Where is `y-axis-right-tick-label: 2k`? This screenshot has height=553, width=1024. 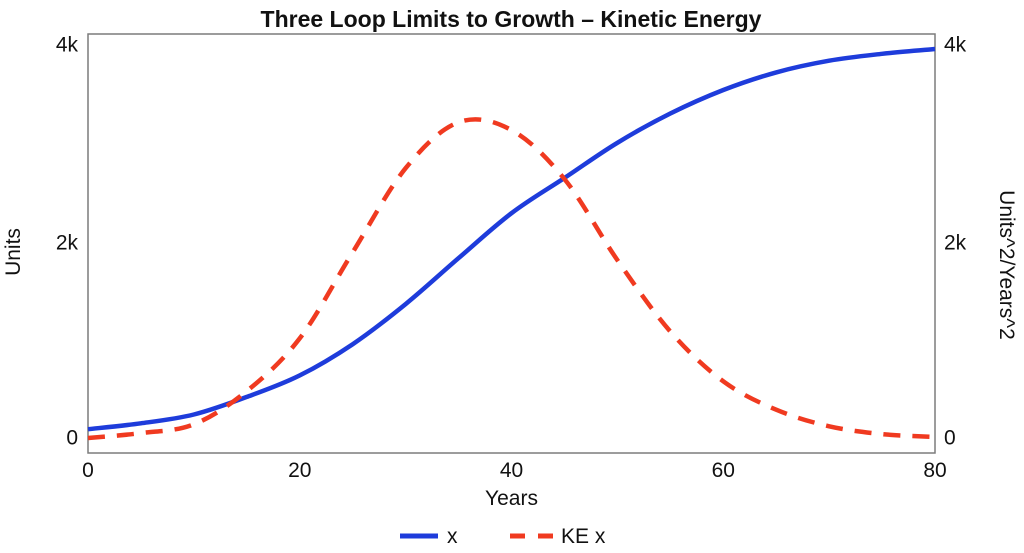
y-axis-right-tick-label: 2k is located at coordinates (955, 243).